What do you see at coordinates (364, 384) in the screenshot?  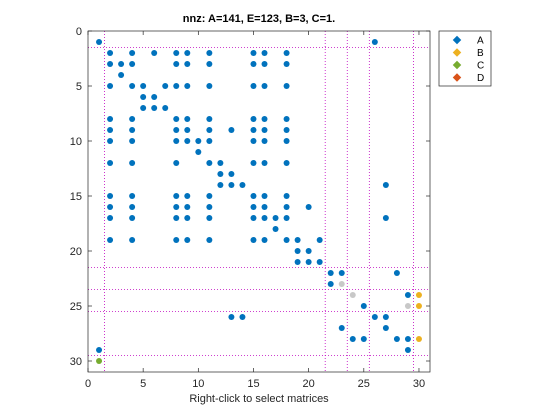 I see `x-tick-label: 25` at bounding box center [364, 384].